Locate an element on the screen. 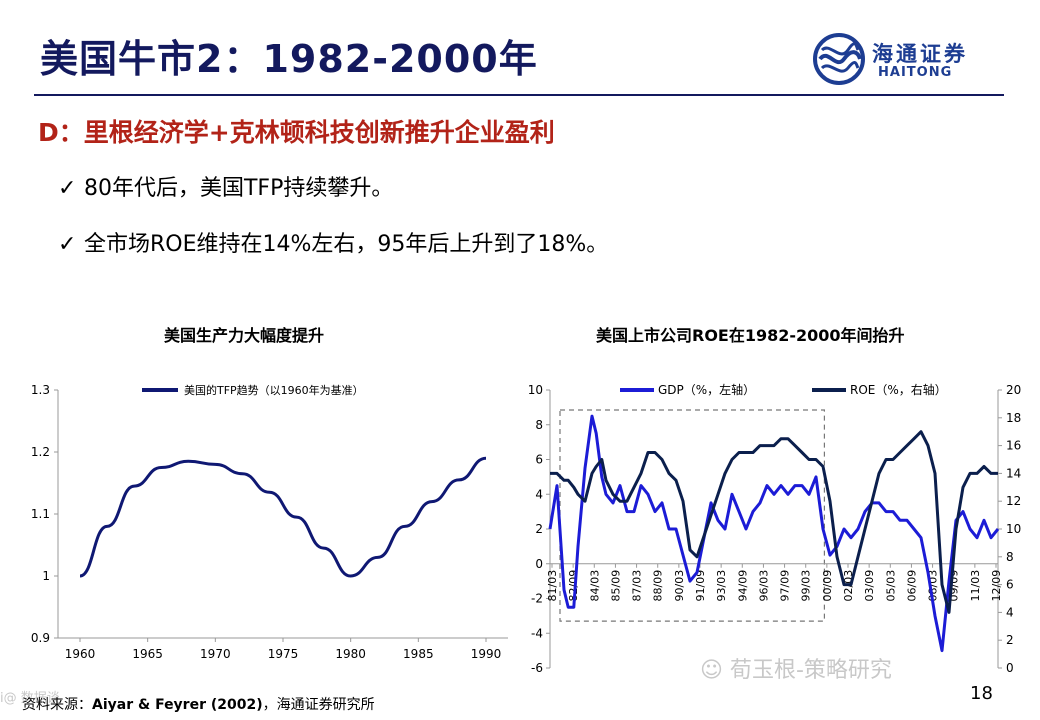 This screenshot has height=720, width=1040. y-right-tick-label: 2 is located at coordinates (1010, 640).